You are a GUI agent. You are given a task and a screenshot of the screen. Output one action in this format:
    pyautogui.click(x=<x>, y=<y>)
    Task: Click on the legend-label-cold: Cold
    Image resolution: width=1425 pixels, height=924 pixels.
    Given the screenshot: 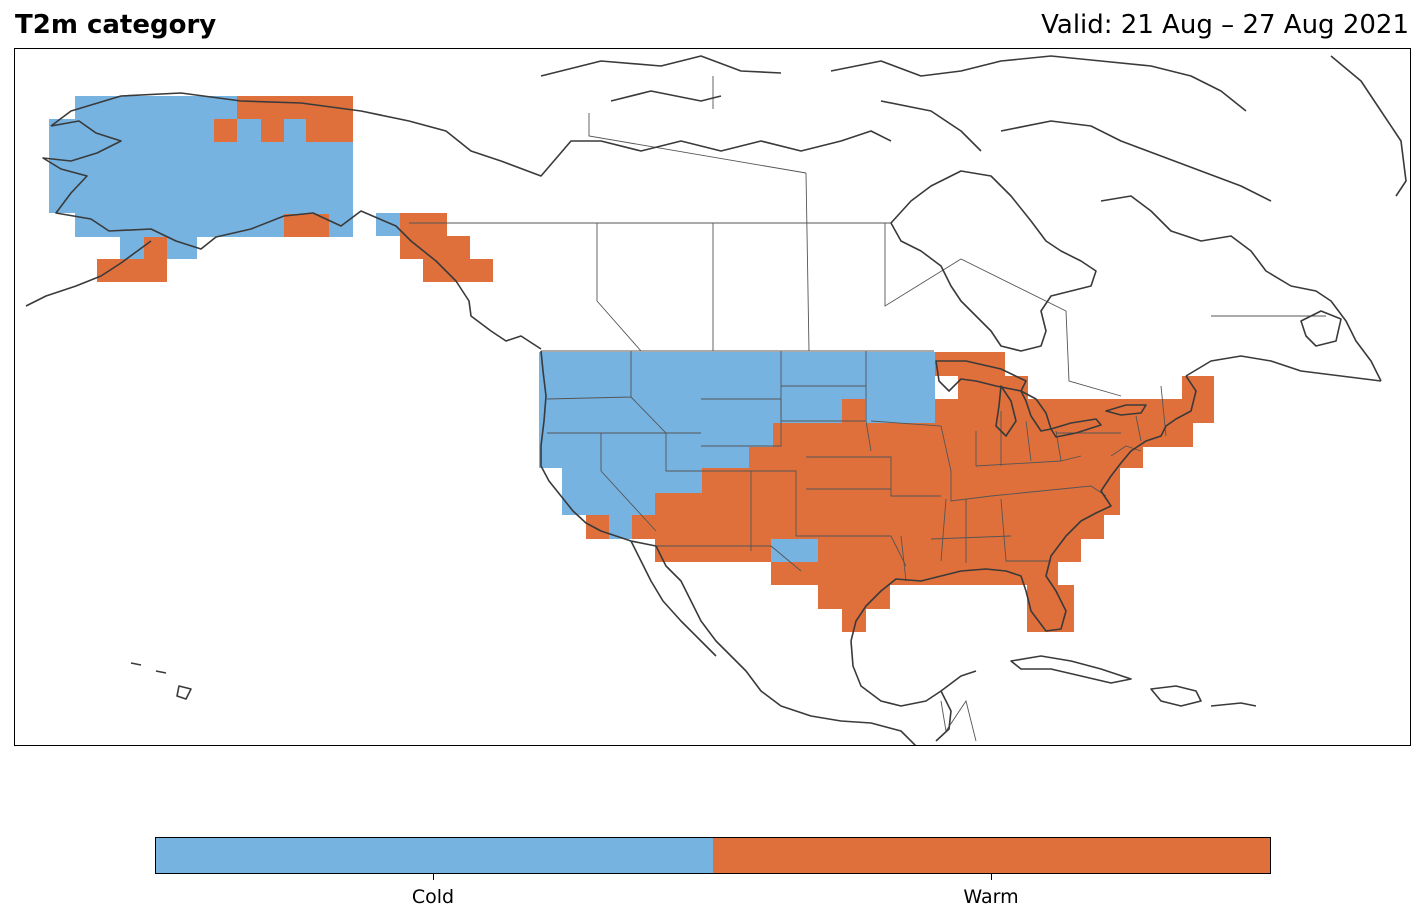 What is the action you would take?
    pyautogui.click(x=433, y=897)
    